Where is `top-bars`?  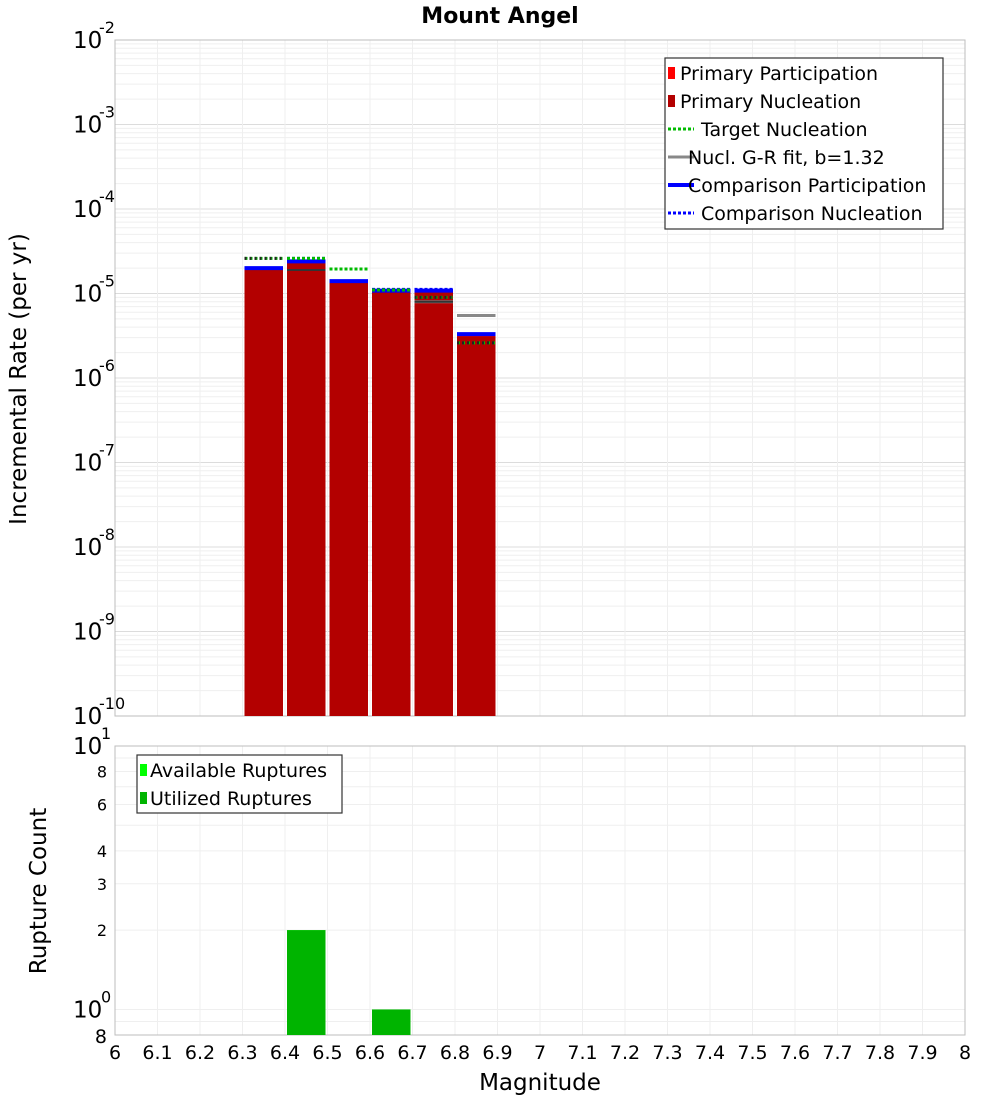 top-bars is located at coordinates (370, 488).